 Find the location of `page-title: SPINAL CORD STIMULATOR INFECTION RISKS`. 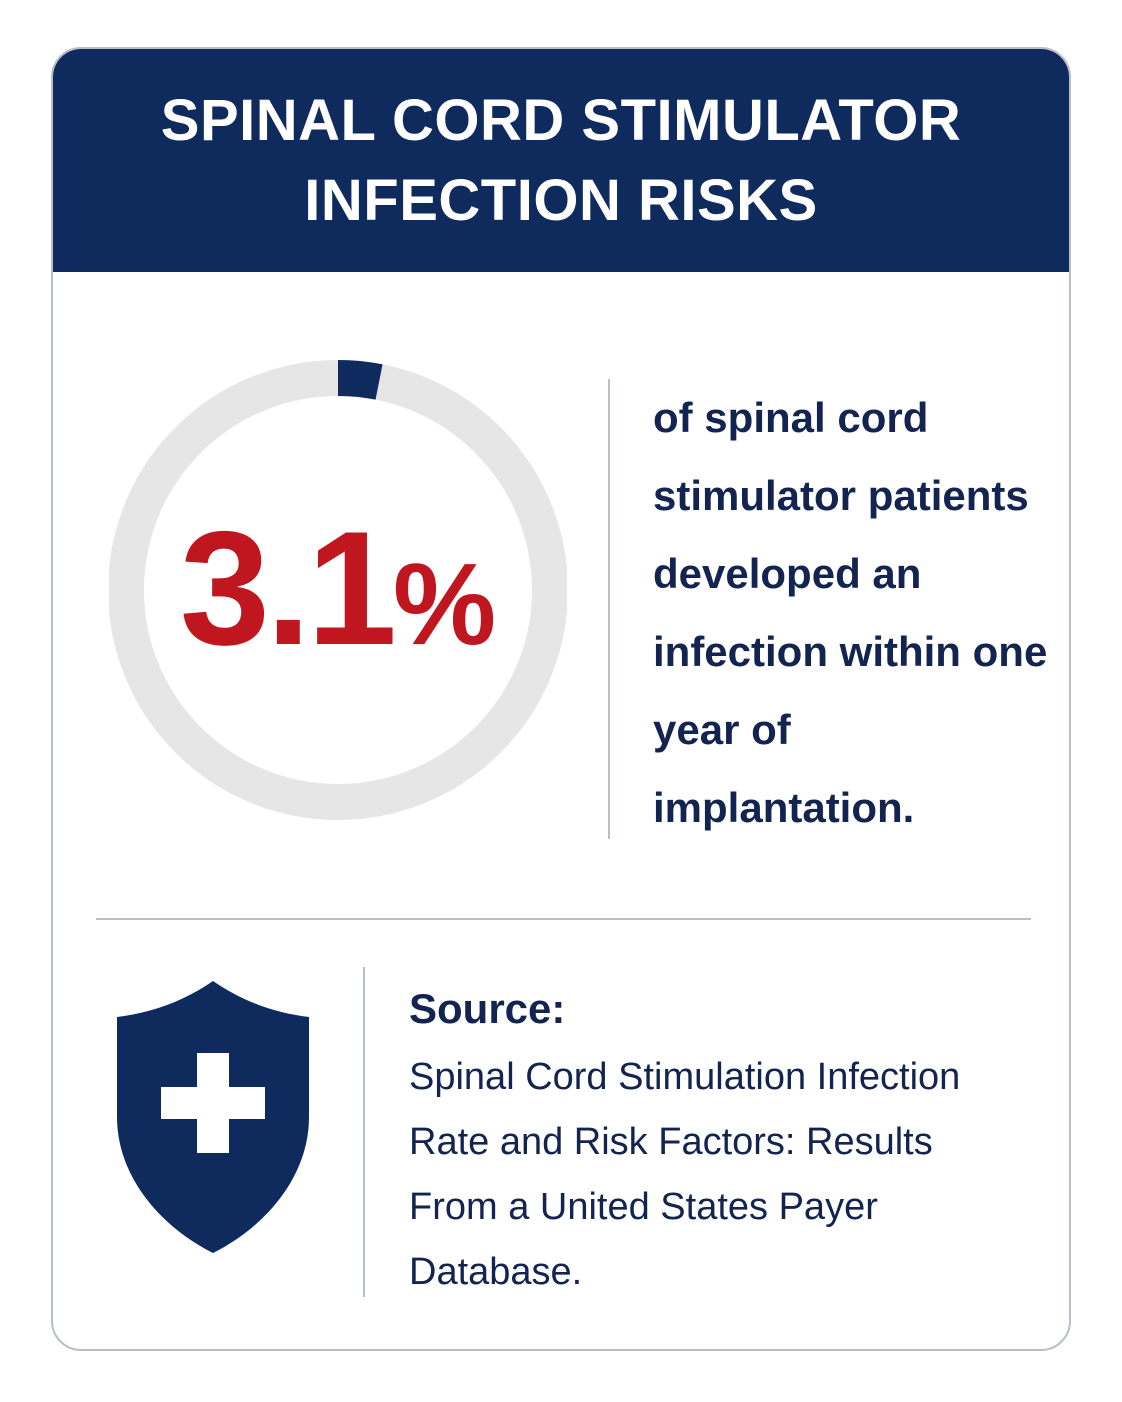

page-title: SPINAL CORD STIMULATOR INFECTION RISKS is located at coordinates (561, 160).